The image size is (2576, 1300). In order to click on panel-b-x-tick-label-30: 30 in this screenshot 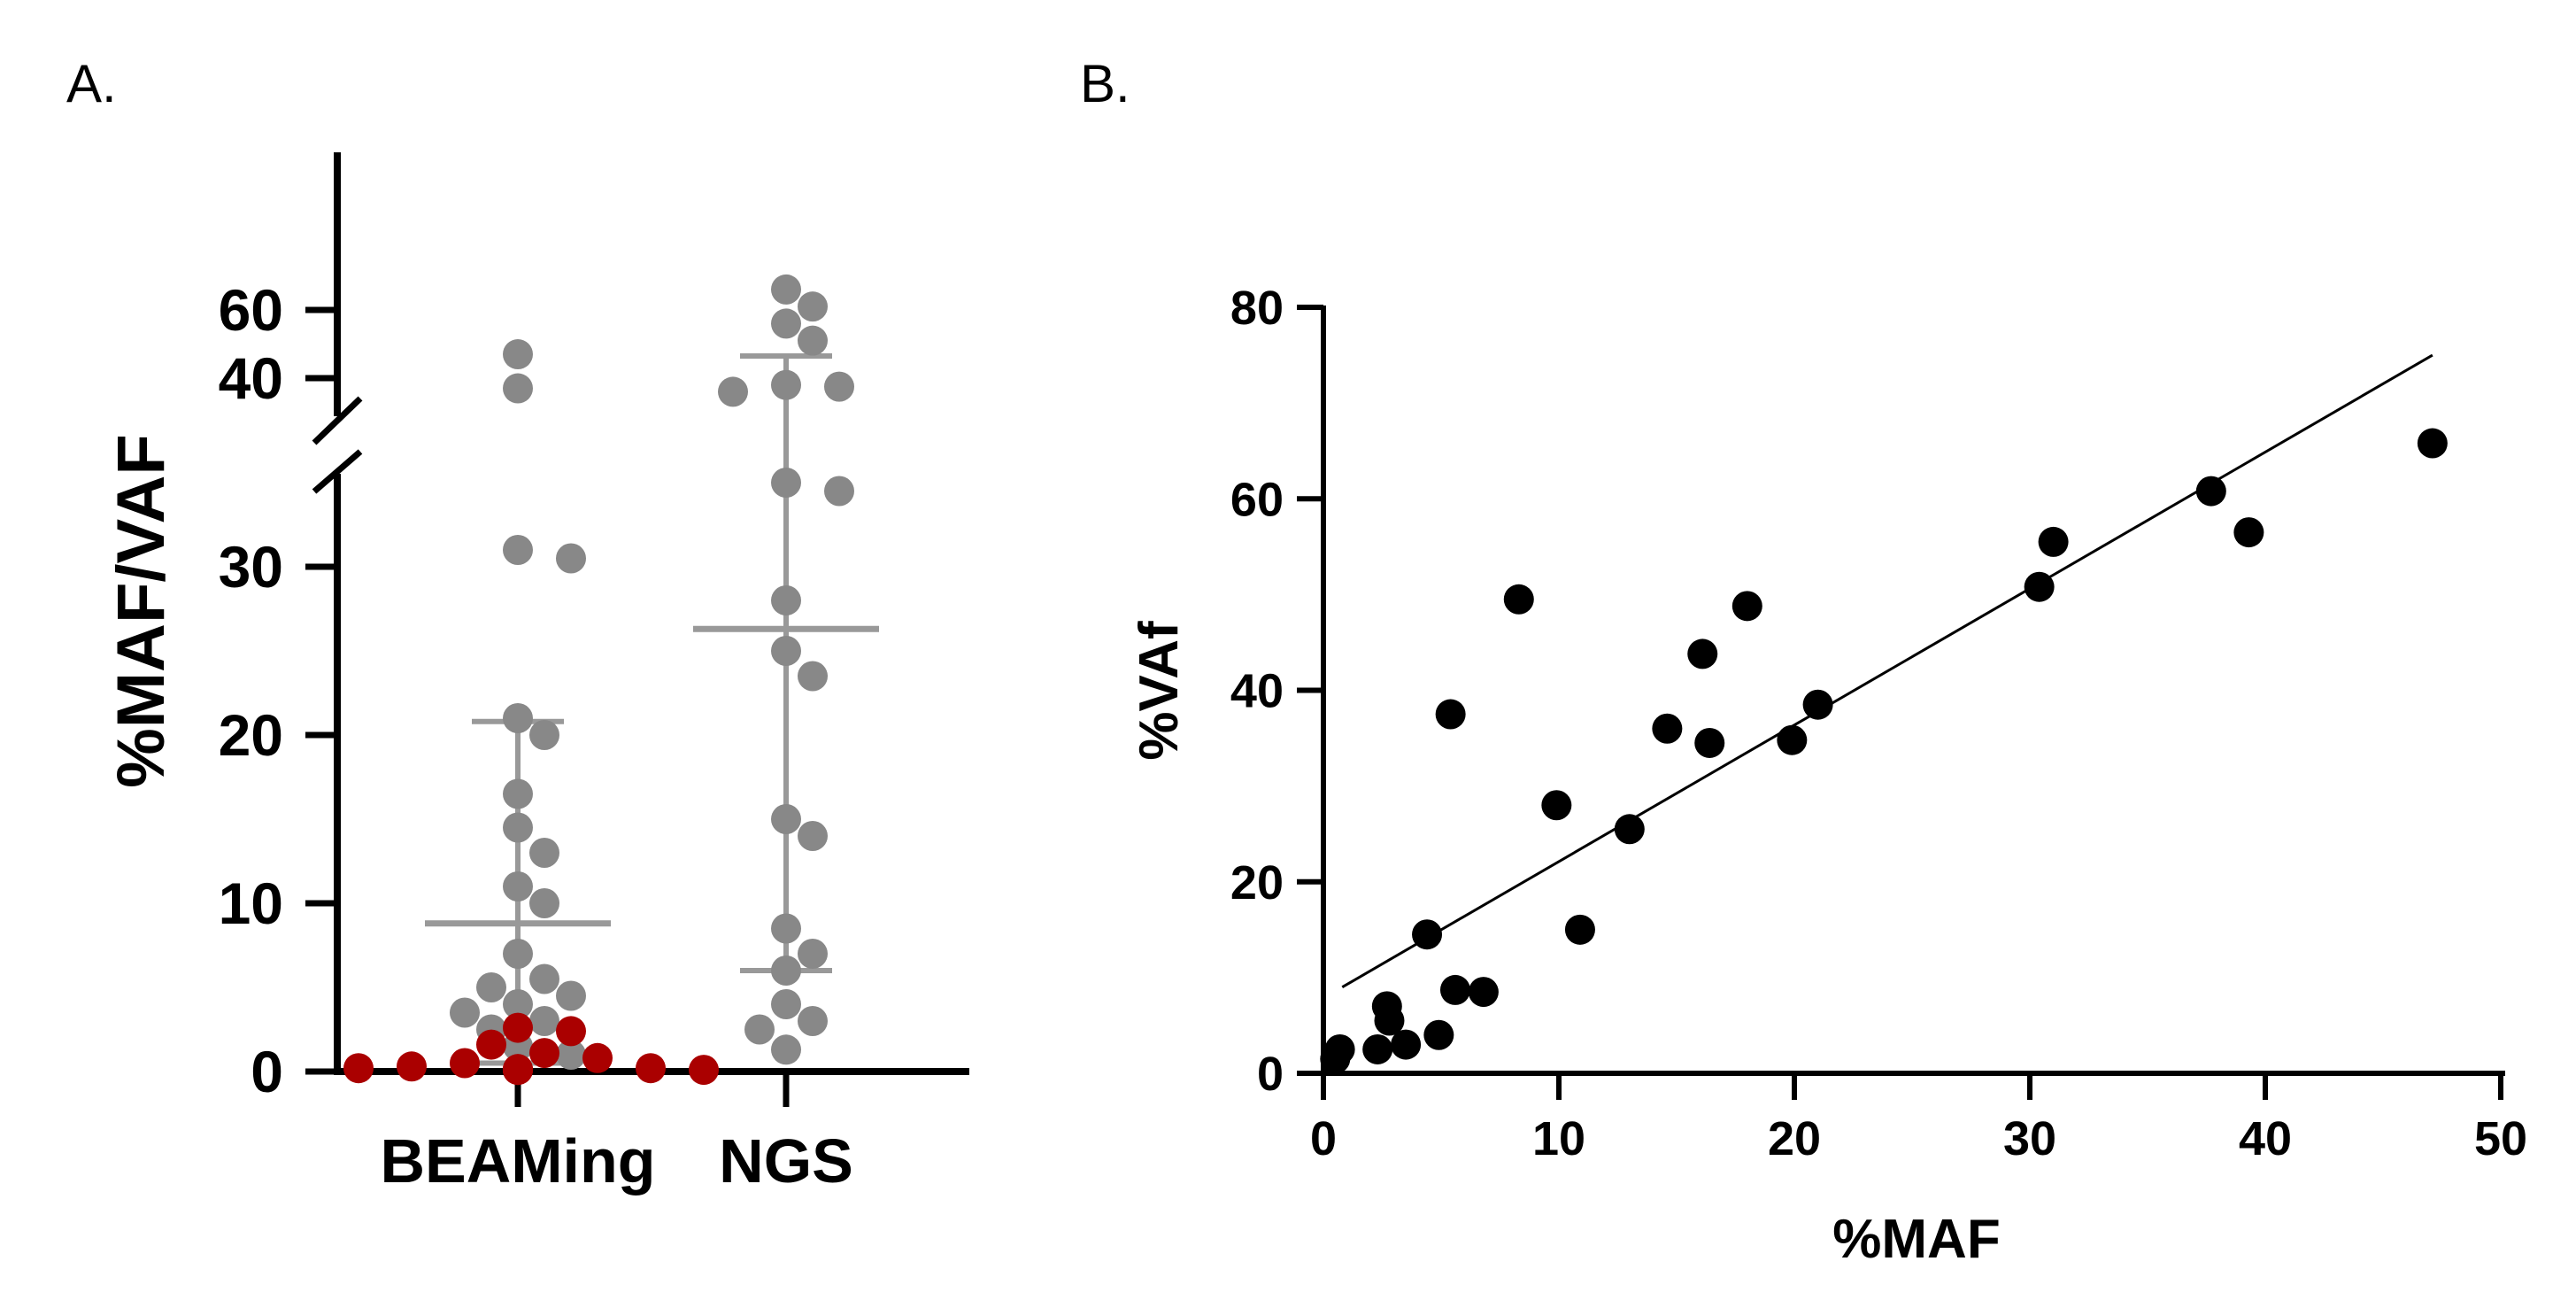, I will do `click(2029, 1138)`.